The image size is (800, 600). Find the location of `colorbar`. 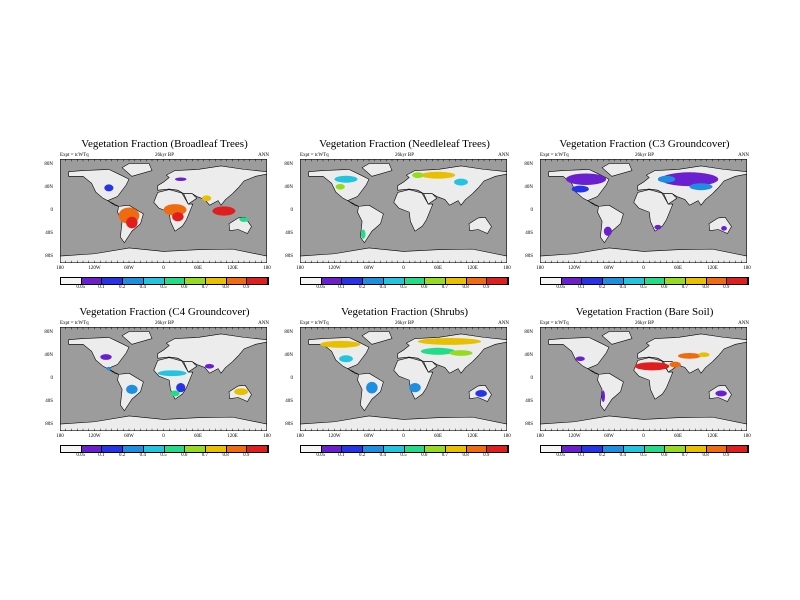

colorbar is located at coordinates (644, 449).